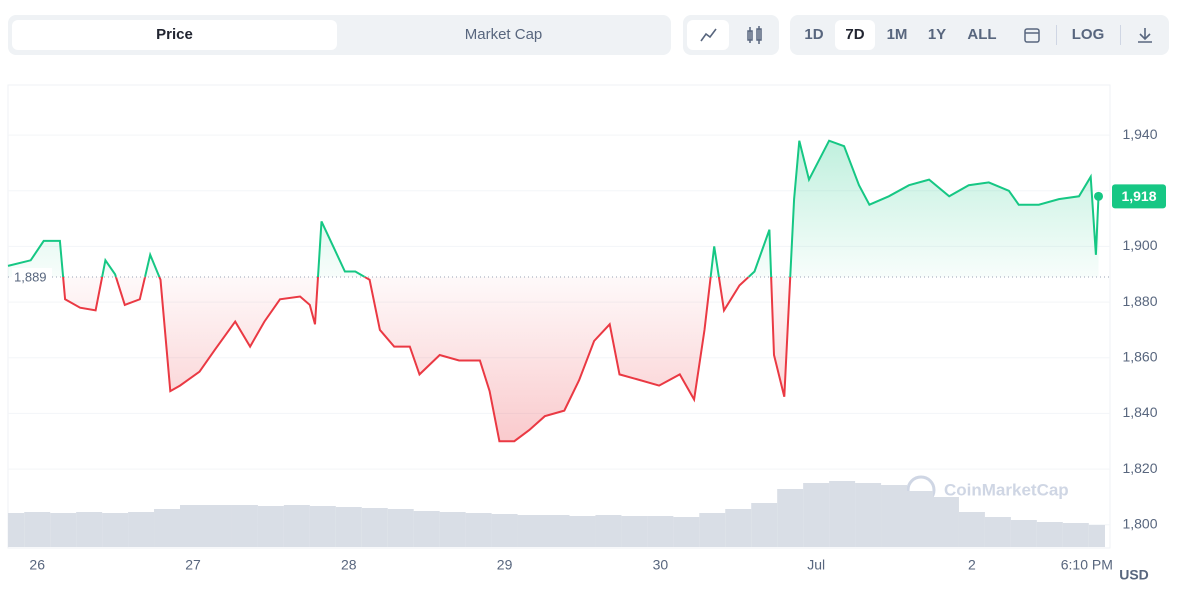  Describe the element at coordinates (897, 34) in the screenshot. I see `range-button: 1M` at that location.